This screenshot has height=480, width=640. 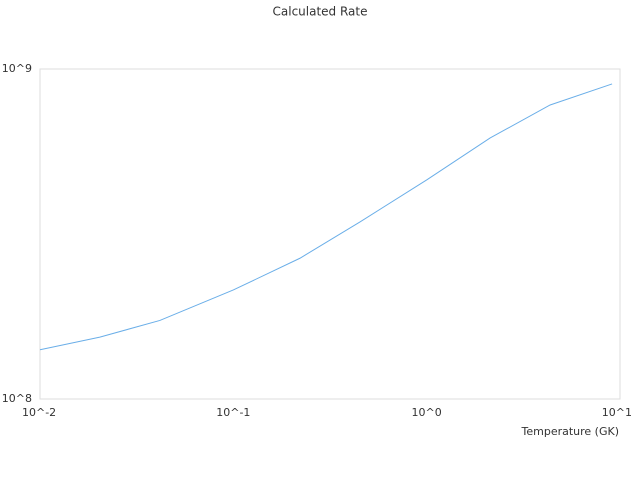 What do you see at coordinates (17, 68) in the screenshot?
I see `y-tick-label: 10^9` at bounding box center [17, 68].